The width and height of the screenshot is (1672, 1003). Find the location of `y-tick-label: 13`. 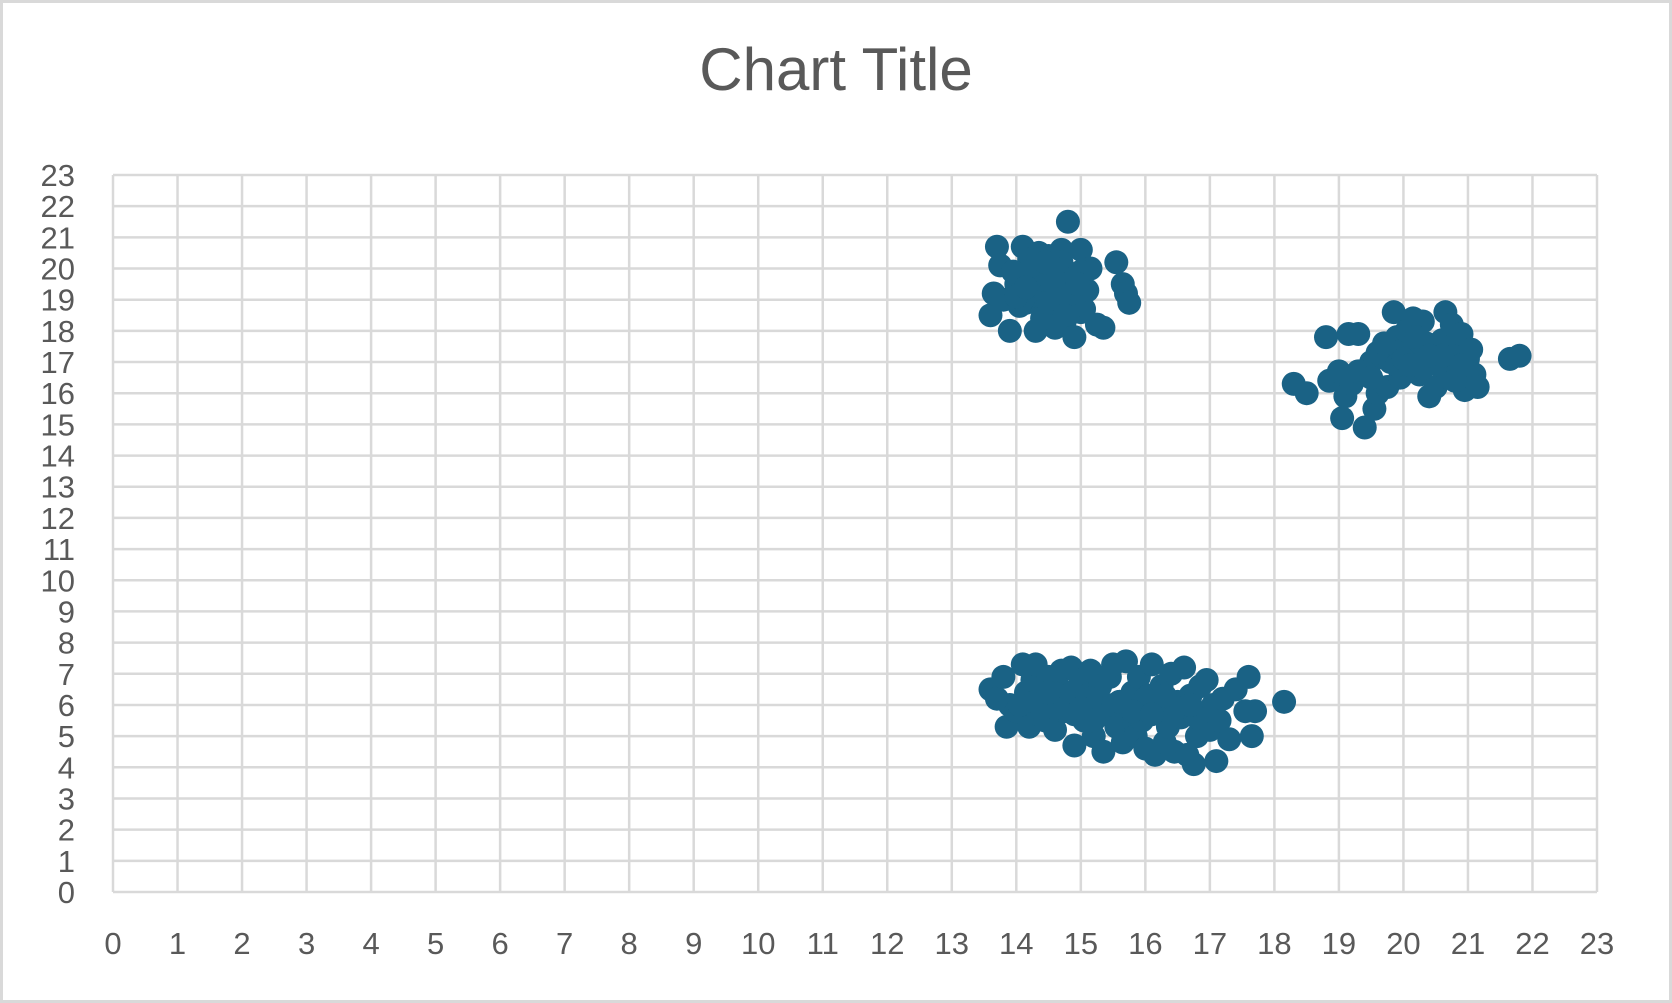

y-tick-label: 13 is located at coordinates (58, 487).